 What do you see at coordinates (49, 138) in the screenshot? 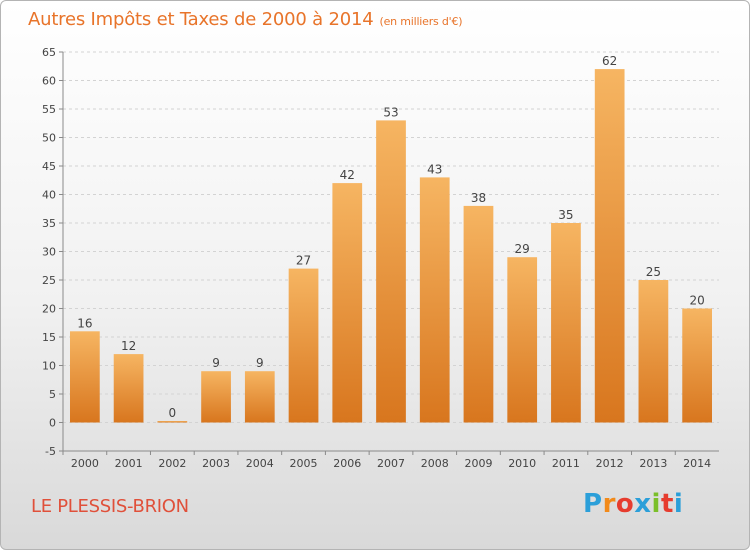
I see `y-tick-label: 50` at bounding box center [49, 138].